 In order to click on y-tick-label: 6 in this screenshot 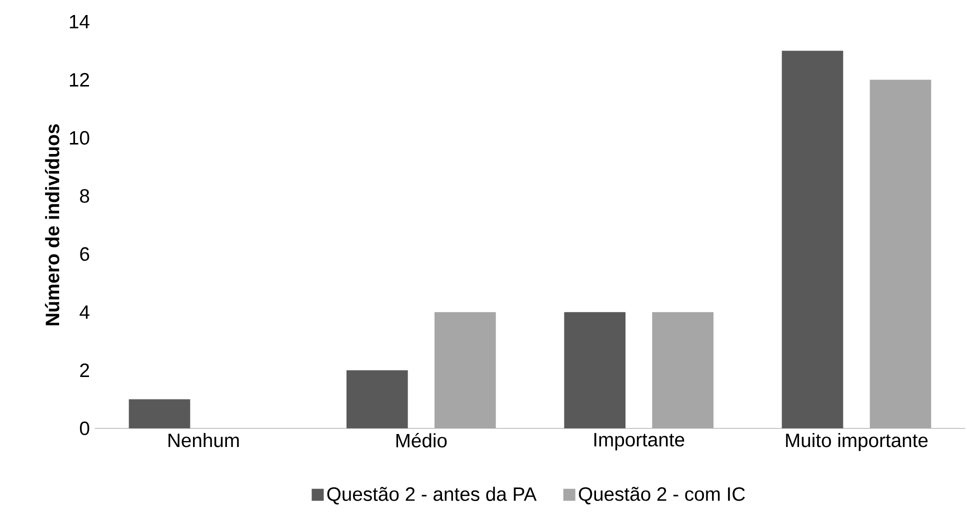, I will do `click(85, 254)`.